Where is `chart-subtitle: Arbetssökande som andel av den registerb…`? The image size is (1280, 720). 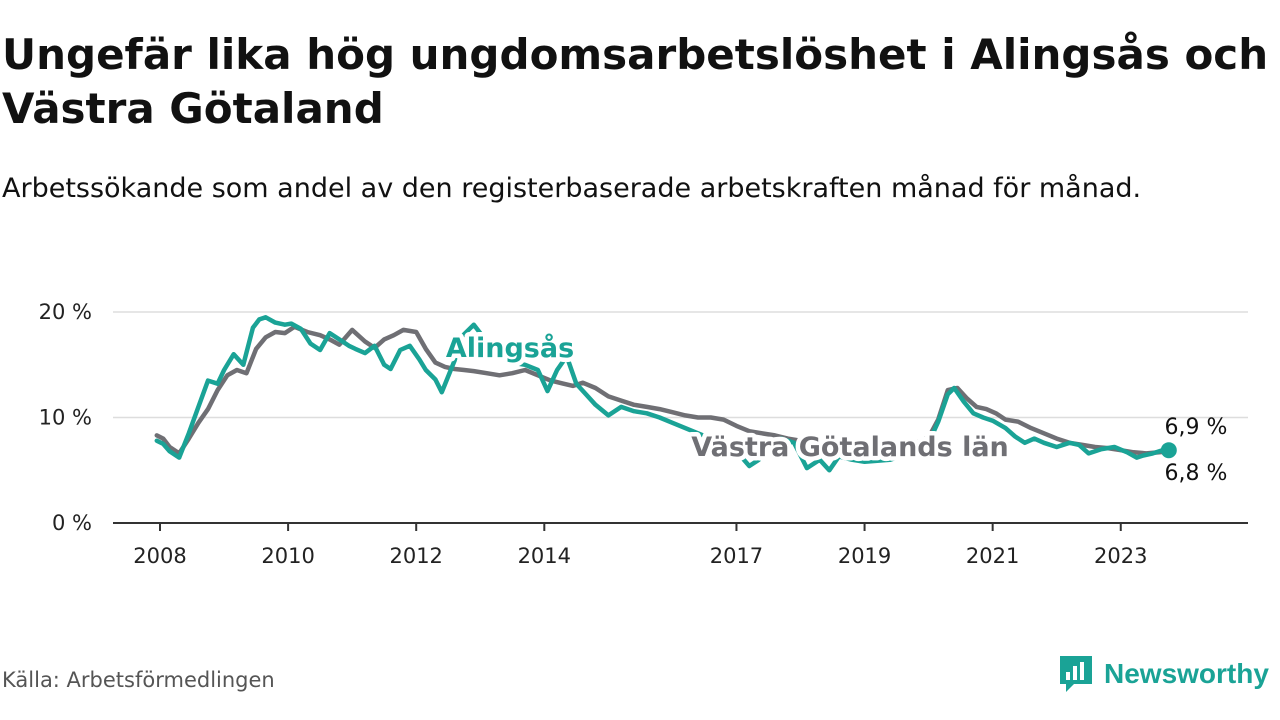
chart-subtitle: Arbetssökande som andel av den registerb… is located at coordinates (572, 188).